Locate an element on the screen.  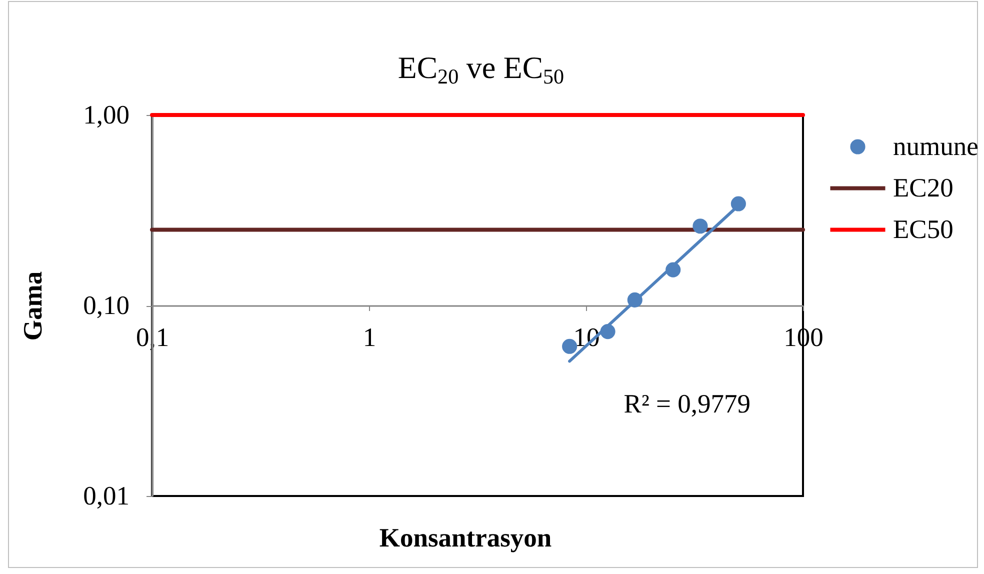
annotation: R² = 0,9779 is located at coordinates (687, 403).